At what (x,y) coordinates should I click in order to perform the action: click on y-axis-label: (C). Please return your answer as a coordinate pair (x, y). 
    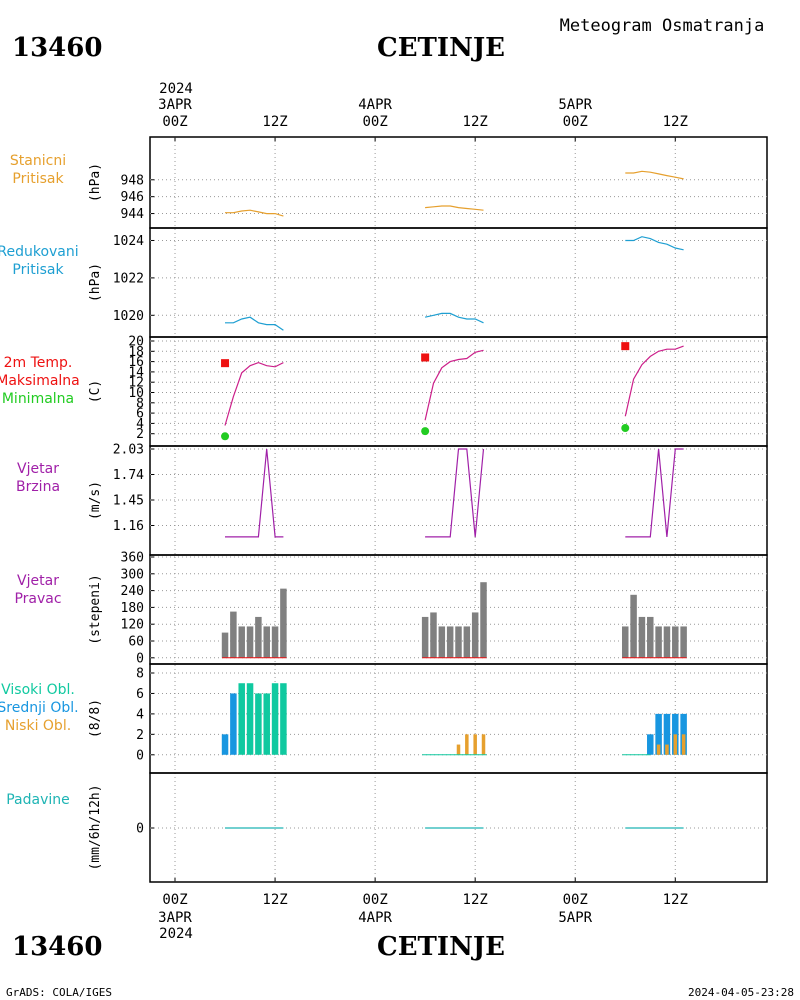
    Looking at the image, I should click on (95, 391).